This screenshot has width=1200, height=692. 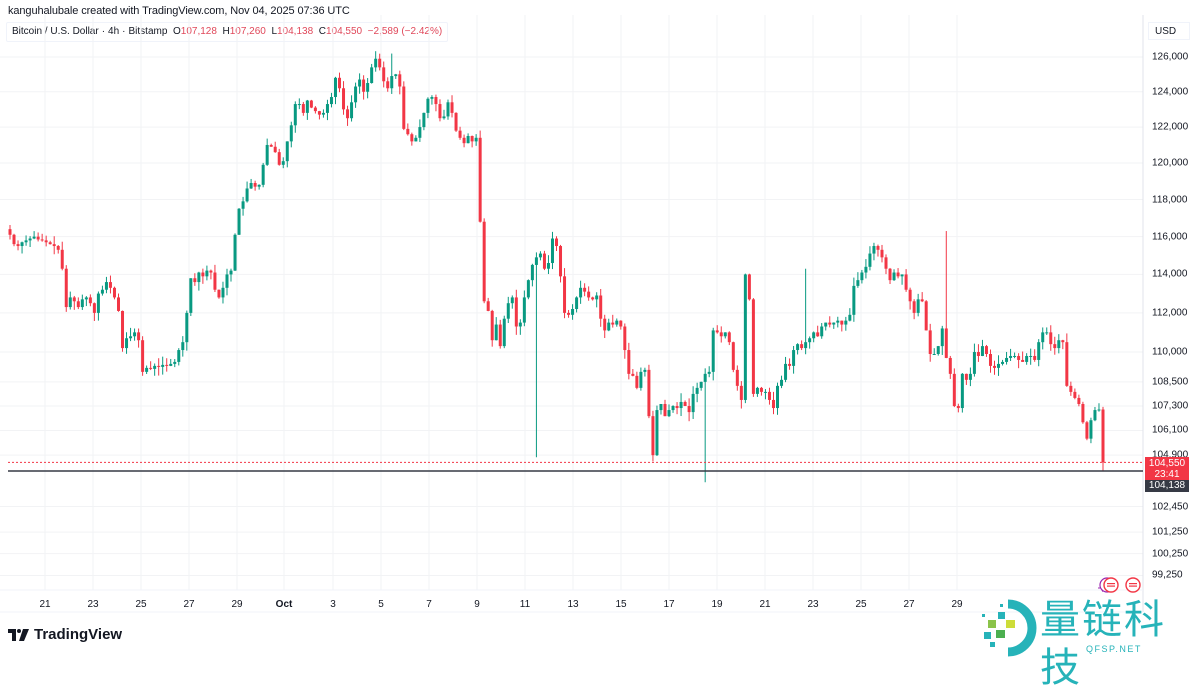 What do you see at coordinates (344, 31) in the screenshot?
I see `close-value: 104,550` at bounding box center [344, 31].